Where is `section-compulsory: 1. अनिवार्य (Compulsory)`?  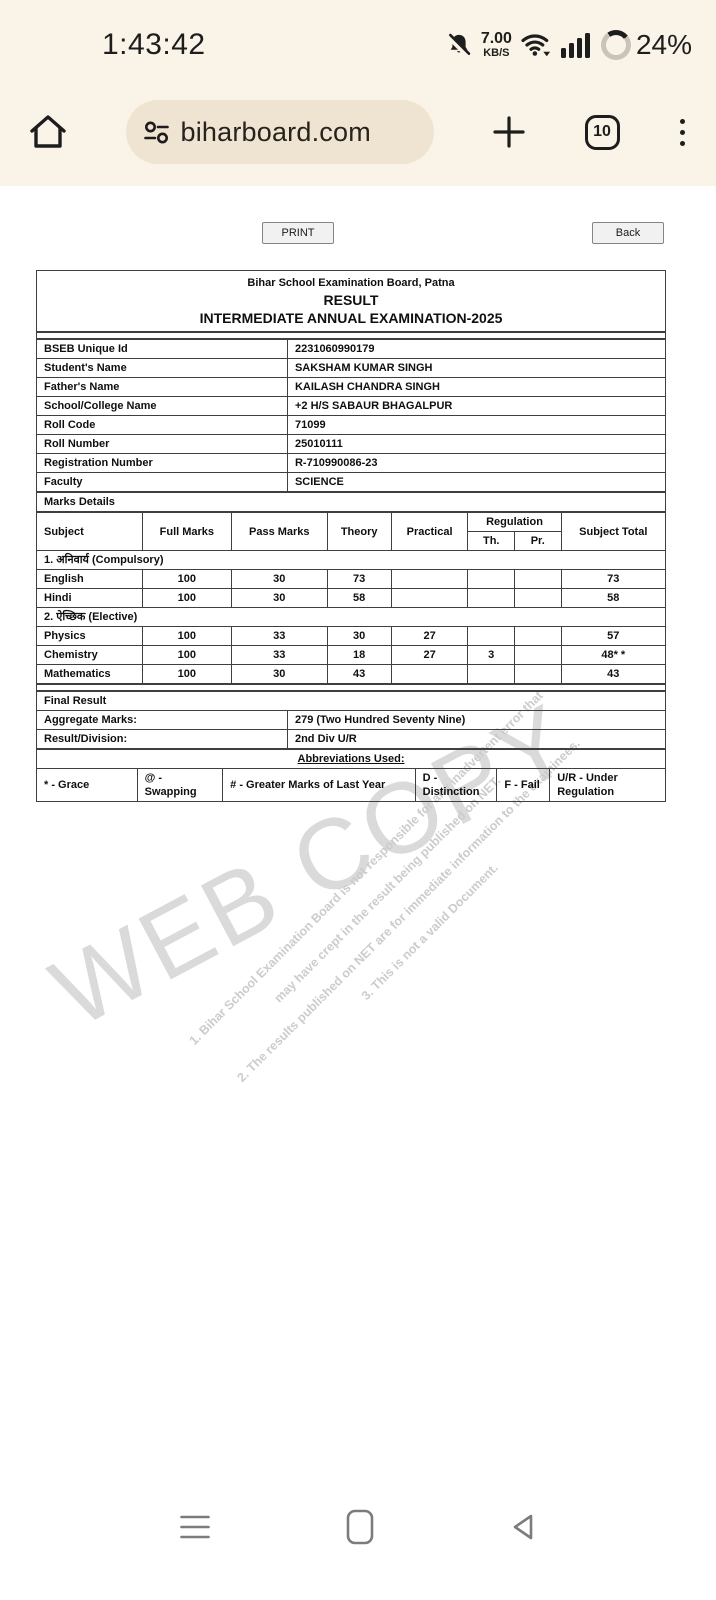 section-compulsory: 1. अनिवार्य (Compulsory) is located at coordinates (351, 560).